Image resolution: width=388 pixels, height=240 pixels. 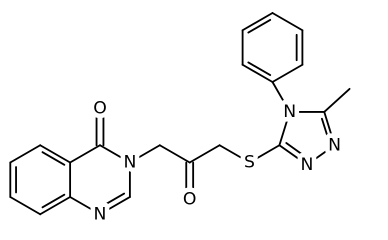 What do you see at coordinates (249, 163) in the screenshot?
I see `atom-label: S` at bounding box center [249, 163].